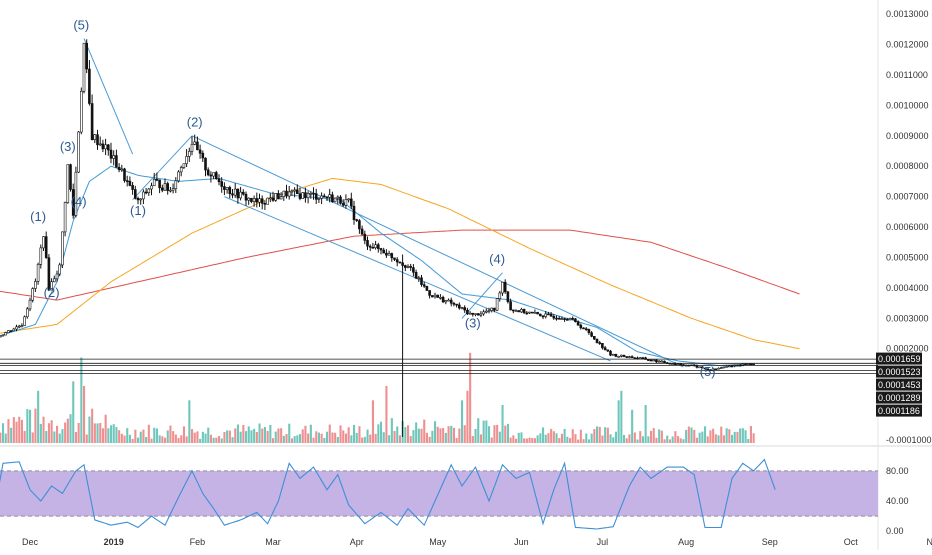 This screenshot has height=555, width=932. What do you see at coordinates (851, 542) in the screenshot?
I see `x-axis-label: Oct` at bounding box center [851, 542].